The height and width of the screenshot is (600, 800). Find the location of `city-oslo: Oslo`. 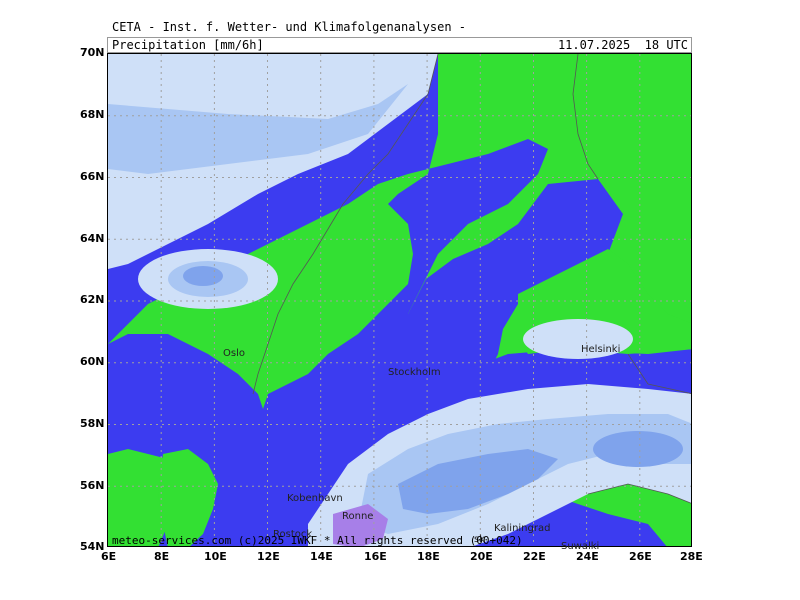

city-oslo: Oslo is located at coordinates (234, 353).